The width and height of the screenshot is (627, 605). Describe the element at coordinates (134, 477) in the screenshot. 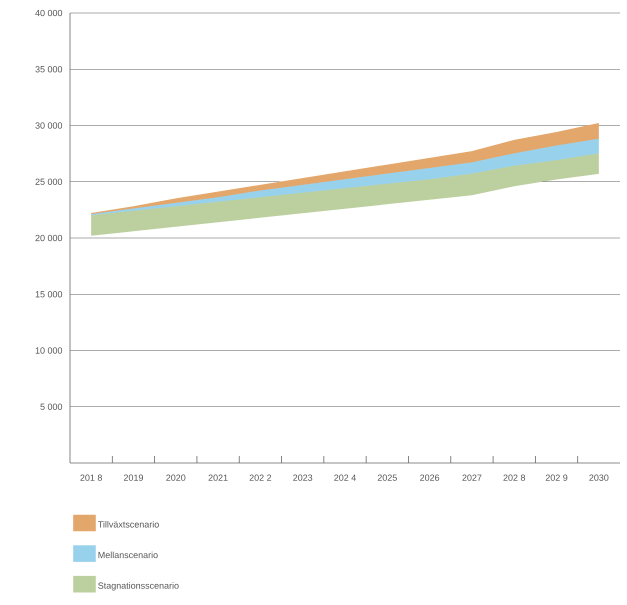

I see `x-tick-label: 2019` at that location.